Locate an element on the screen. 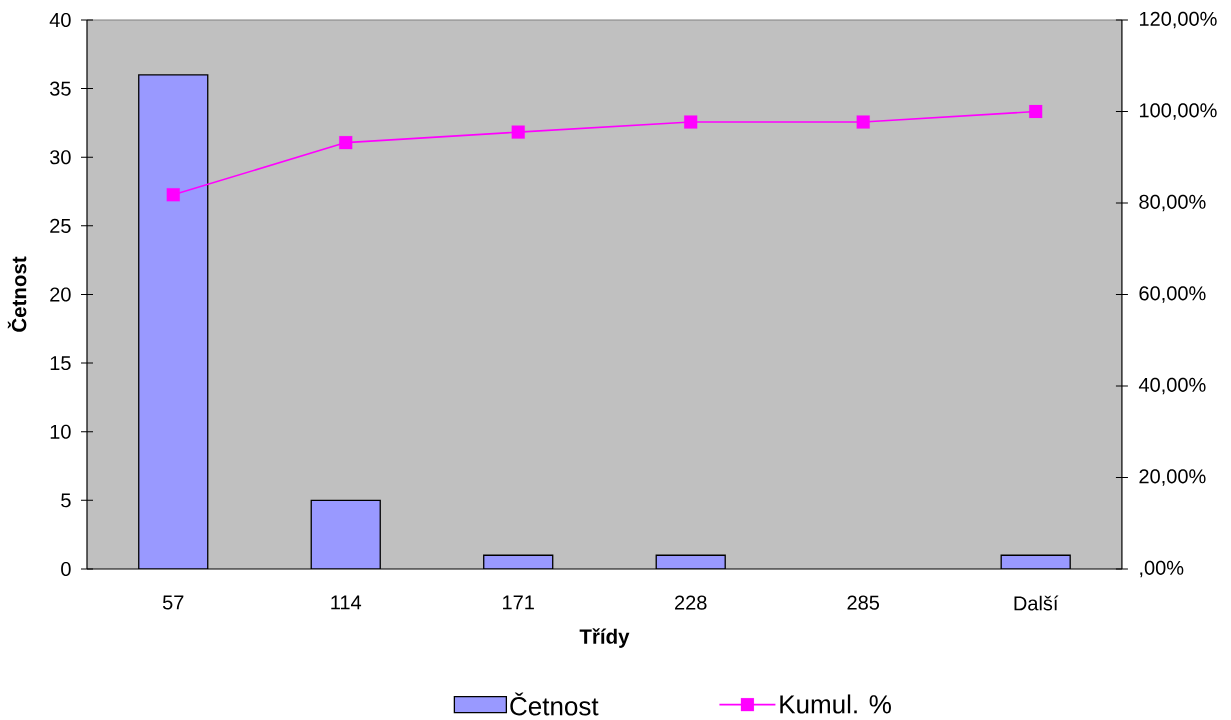  x-tick-label: 228 is located at coordinates (691, 602).